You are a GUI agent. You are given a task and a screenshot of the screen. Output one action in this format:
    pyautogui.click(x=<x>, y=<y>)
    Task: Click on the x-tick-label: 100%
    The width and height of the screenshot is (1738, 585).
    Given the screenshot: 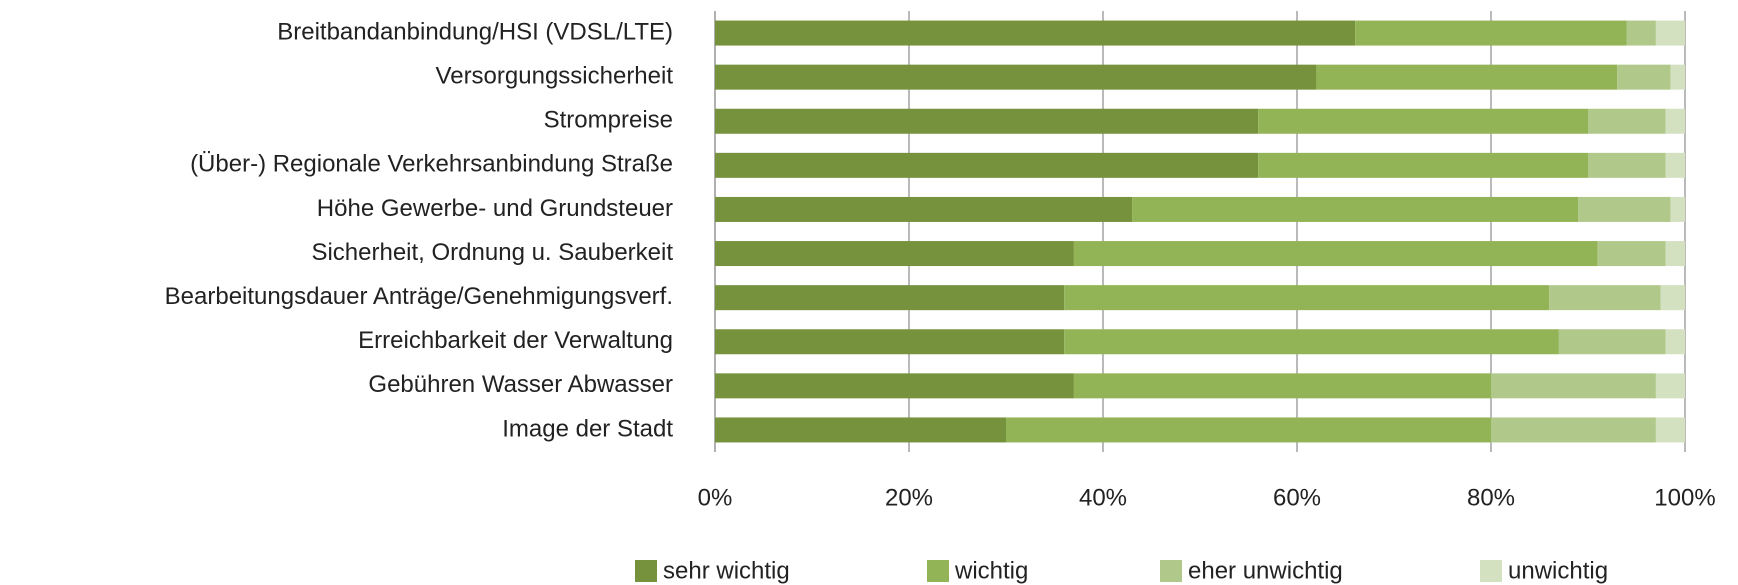 What is the action you would take?
    pyautogui.click(x=1684, y=497)
    